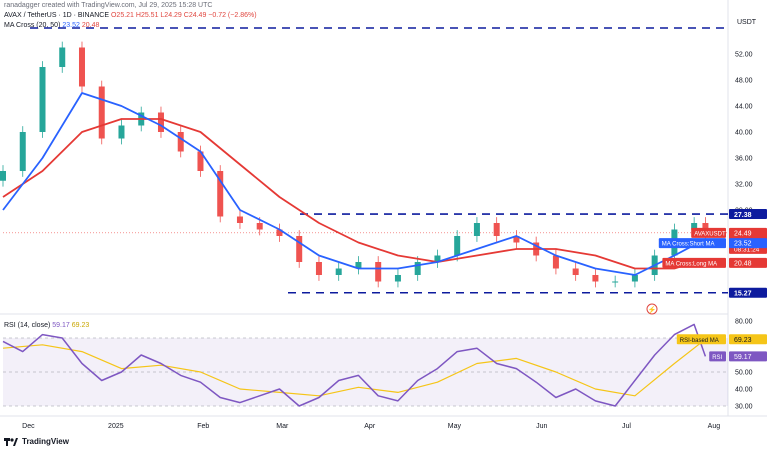 The width and height of the screenshot is (767, 450). I want to click on price-tick-label: 36.00, so click(744, 159).